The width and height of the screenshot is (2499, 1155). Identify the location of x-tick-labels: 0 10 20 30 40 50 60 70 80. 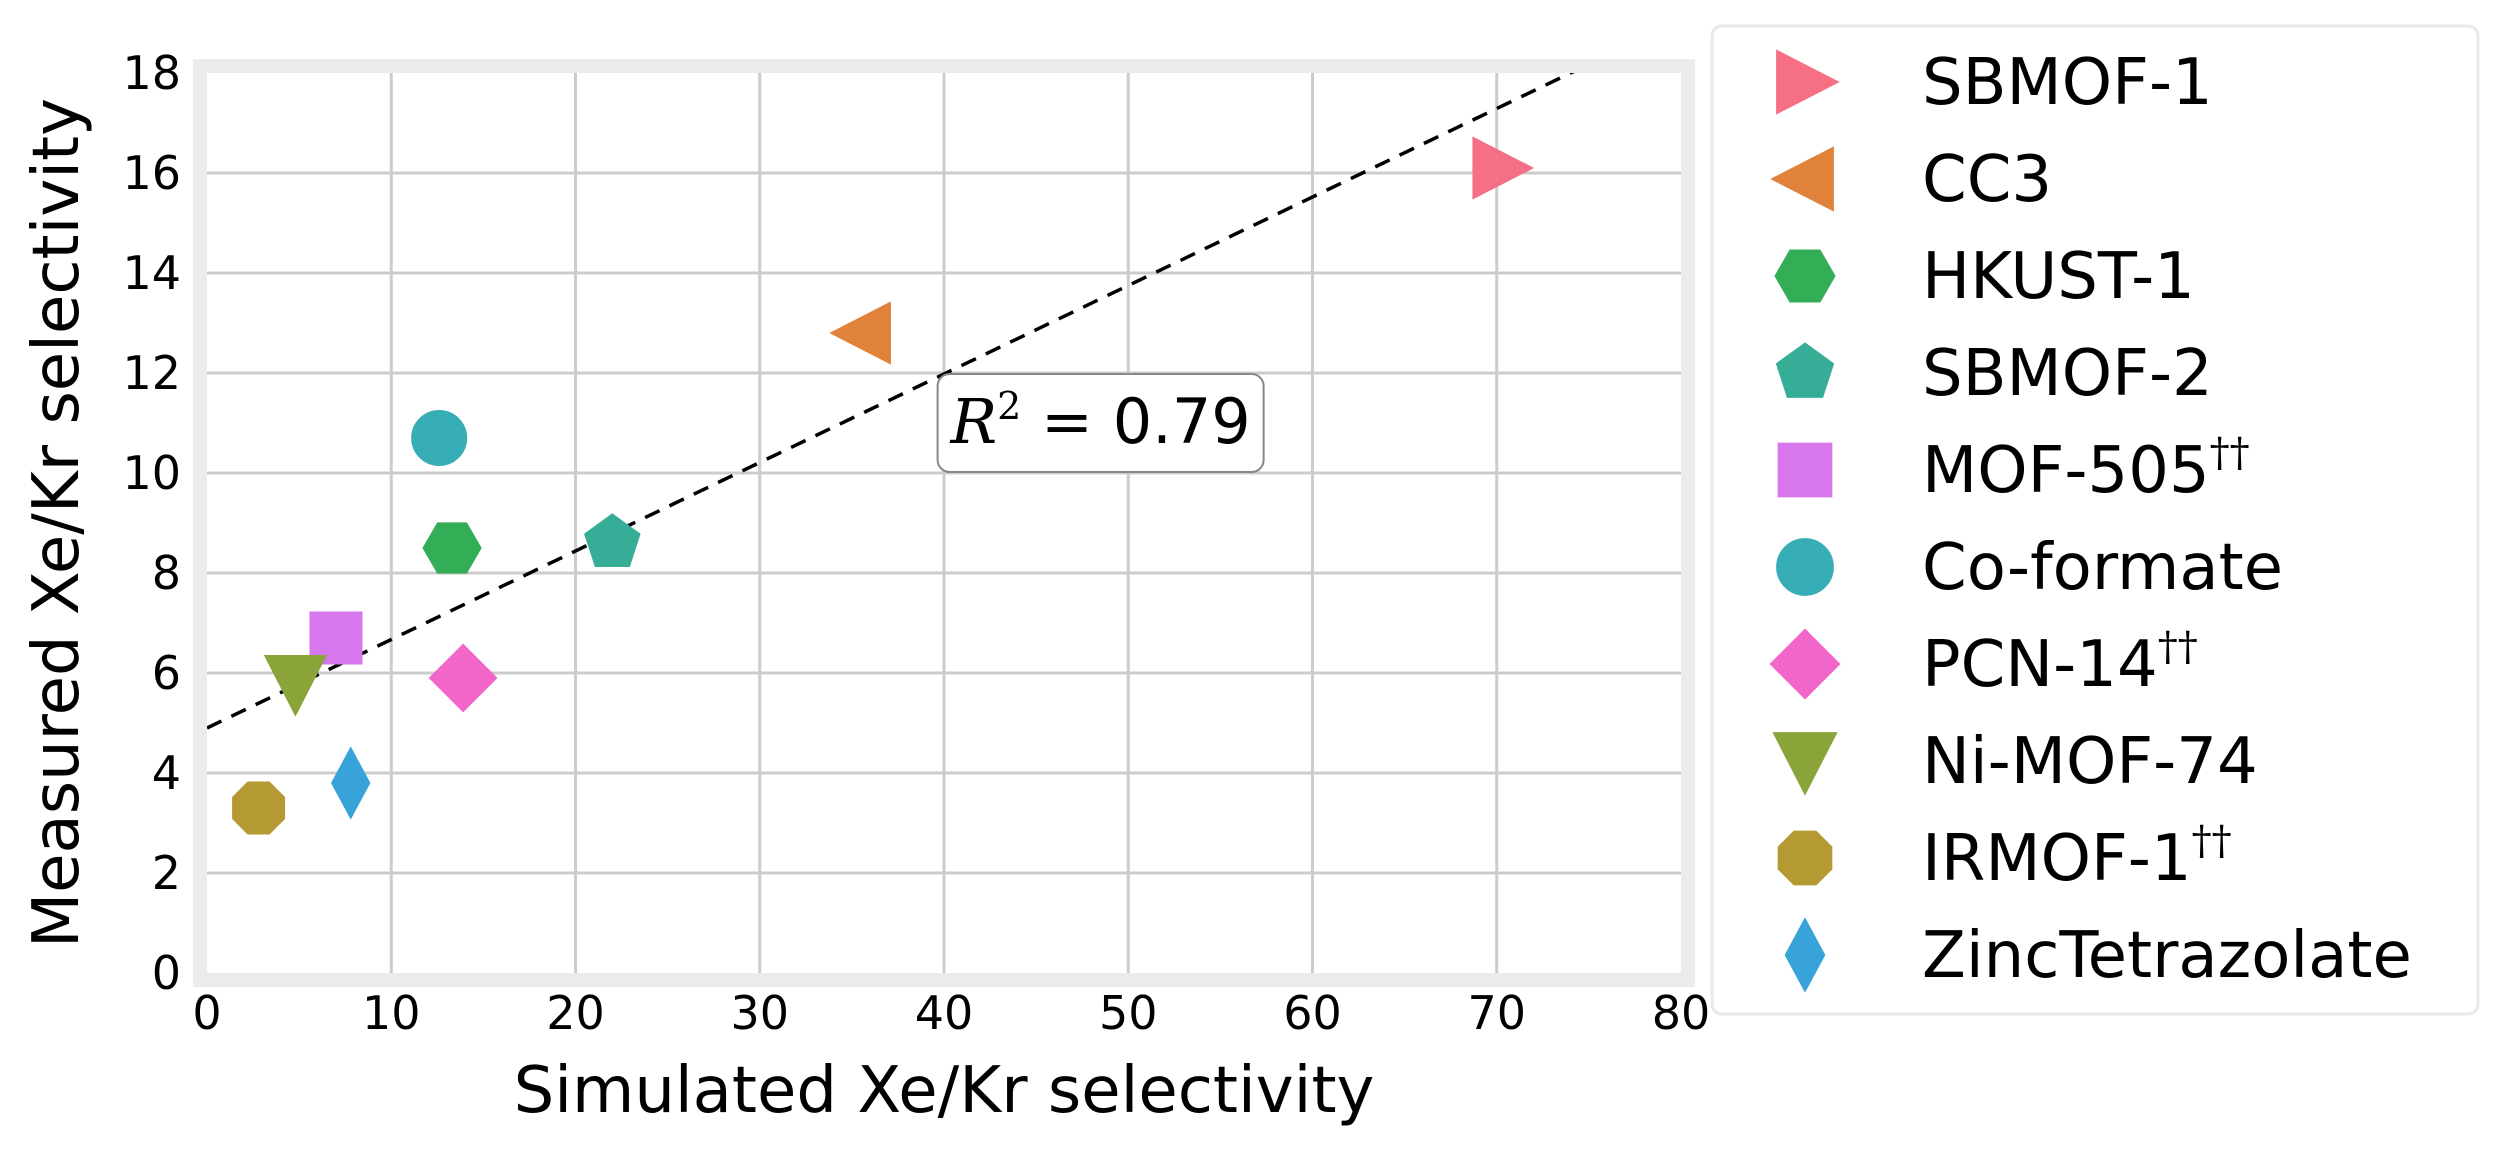
(951, 1013).